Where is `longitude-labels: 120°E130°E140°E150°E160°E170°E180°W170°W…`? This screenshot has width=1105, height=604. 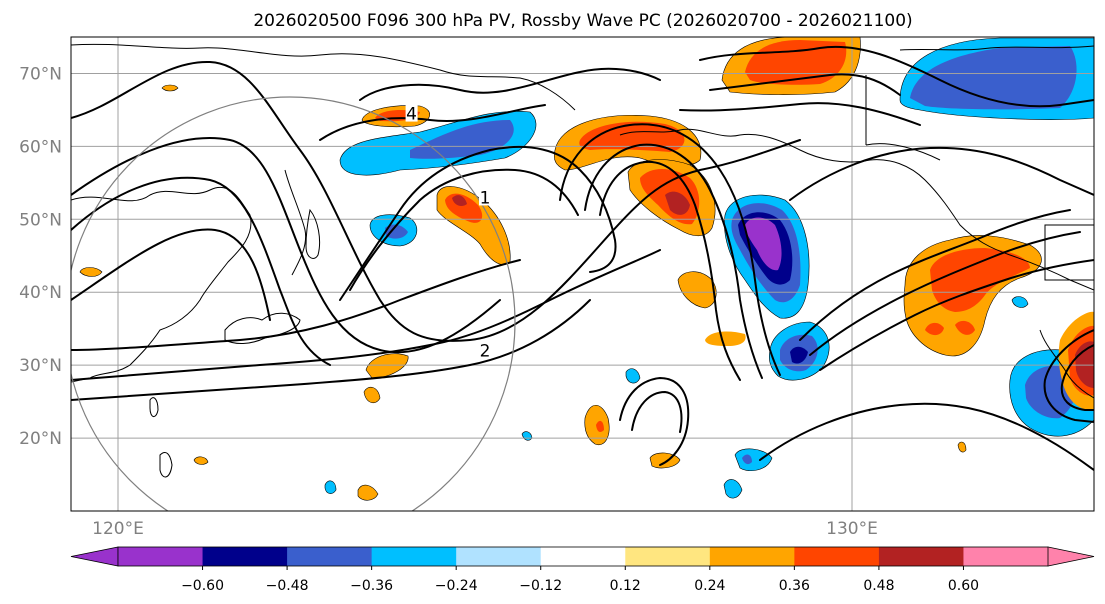
longitude-labels: 120°E130°E140°E150°E160°E170°E180°W170°W… is located at coordinates (485, 529).